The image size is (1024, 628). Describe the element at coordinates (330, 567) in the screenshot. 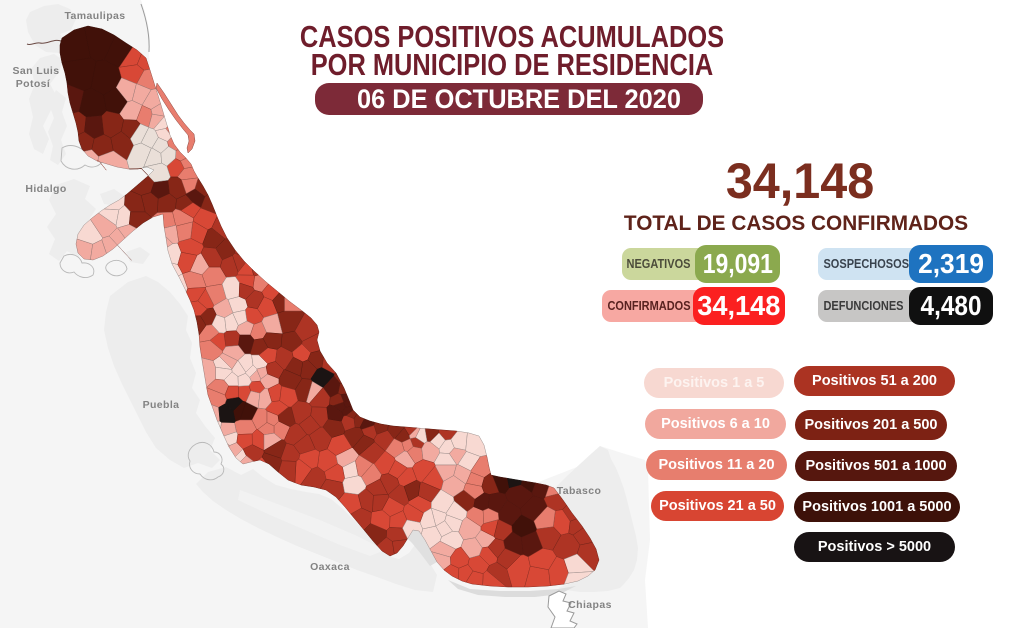

I see `svg-text: Oaxaca` at that location.